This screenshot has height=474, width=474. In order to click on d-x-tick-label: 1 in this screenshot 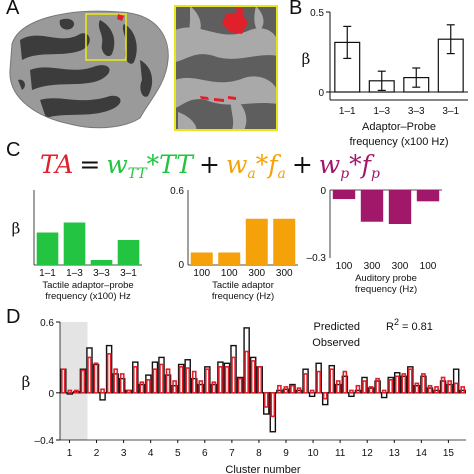, I will do `click(70, 453)`.